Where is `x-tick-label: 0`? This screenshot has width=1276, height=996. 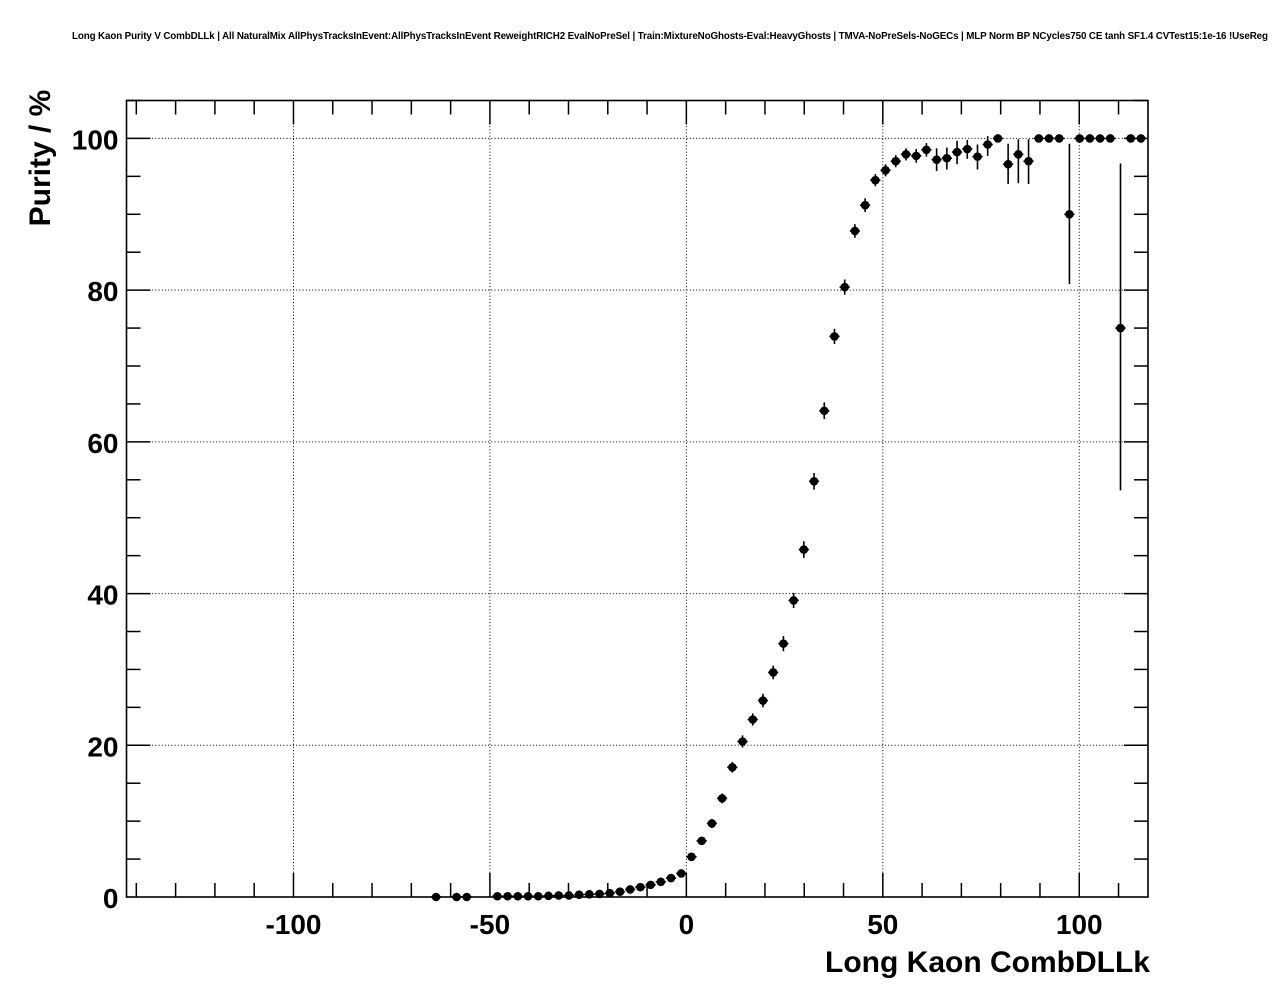
x-tick-label: 0 is located at coordinates (687, 924).